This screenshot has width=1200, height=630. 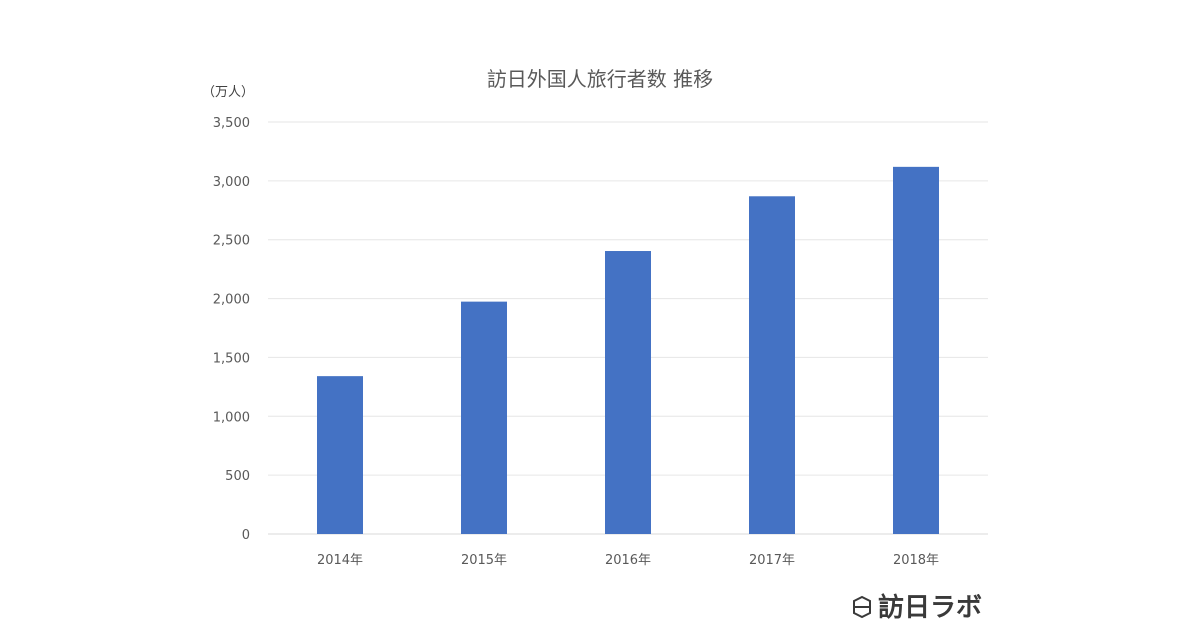 I want to click on y-axis-ticks: 0 500 1,000 1,500 2,000 2,500 3,000 3,500, so click(x=231, y=329).